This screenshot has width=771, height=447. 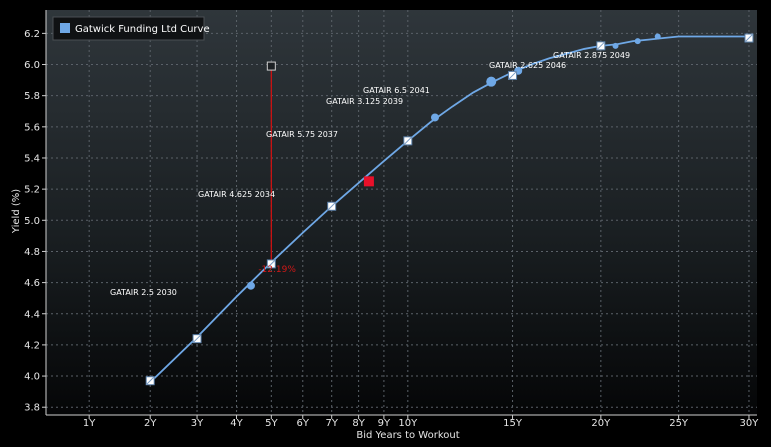 What do you see at coordinates (32, 408) in the screenshot?
I see `y-tick-label: 3.8` at bounding box center [32, 408].